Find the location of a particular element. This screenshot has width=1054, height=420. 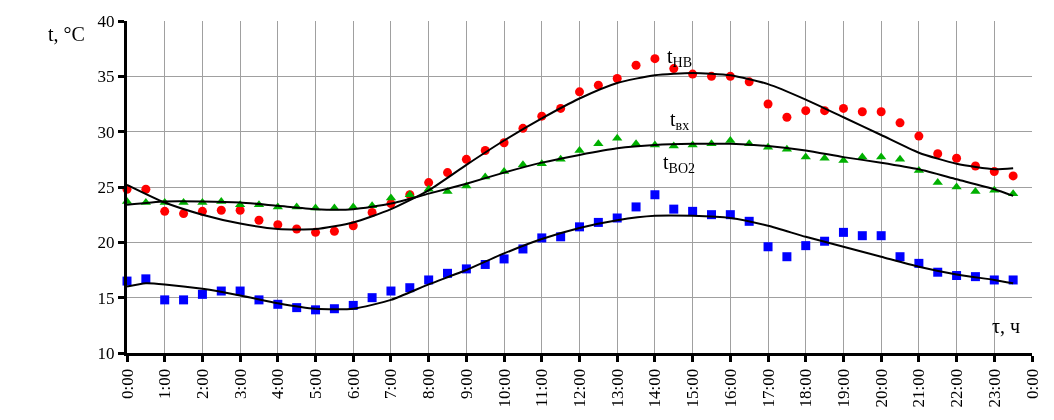

x-tick-label: 1:00 is located at coordinates (165, 384).